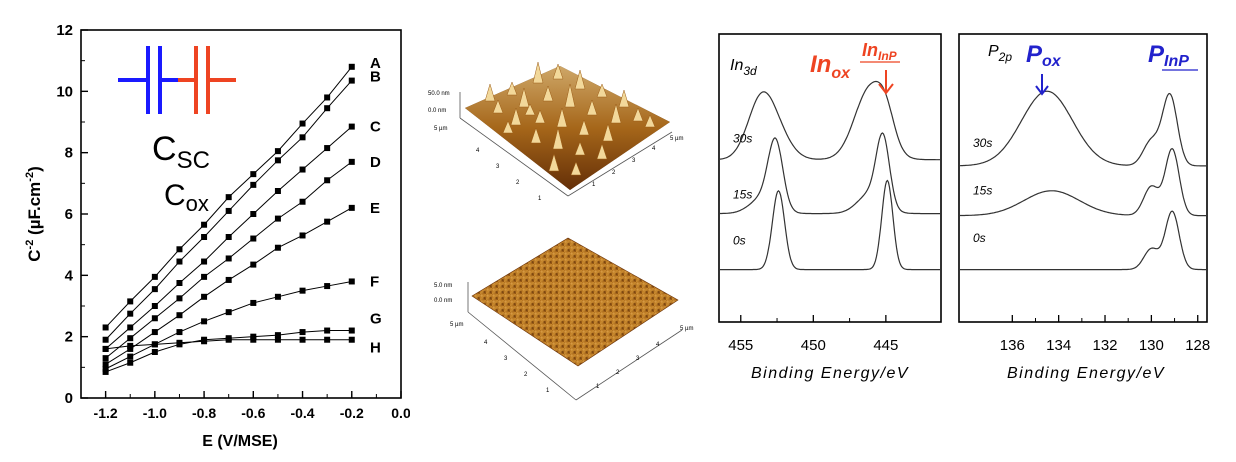 This screenshot has height=462, width=1236. What do you see at coordinates (69, 214) in the screenshot?
I see `y-tick-label: 6` at bounding box center [69, 214].